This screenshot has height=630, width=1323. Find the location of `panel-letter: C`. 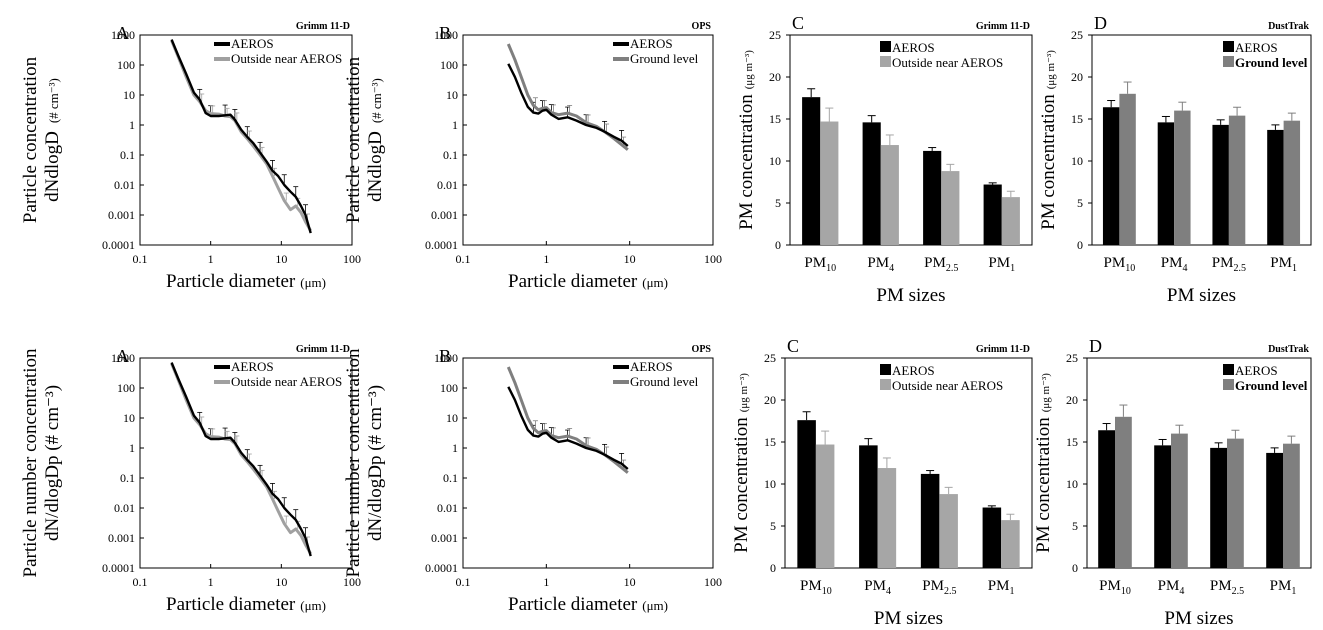

panel-letter: C is located at coordinates (793, 346).